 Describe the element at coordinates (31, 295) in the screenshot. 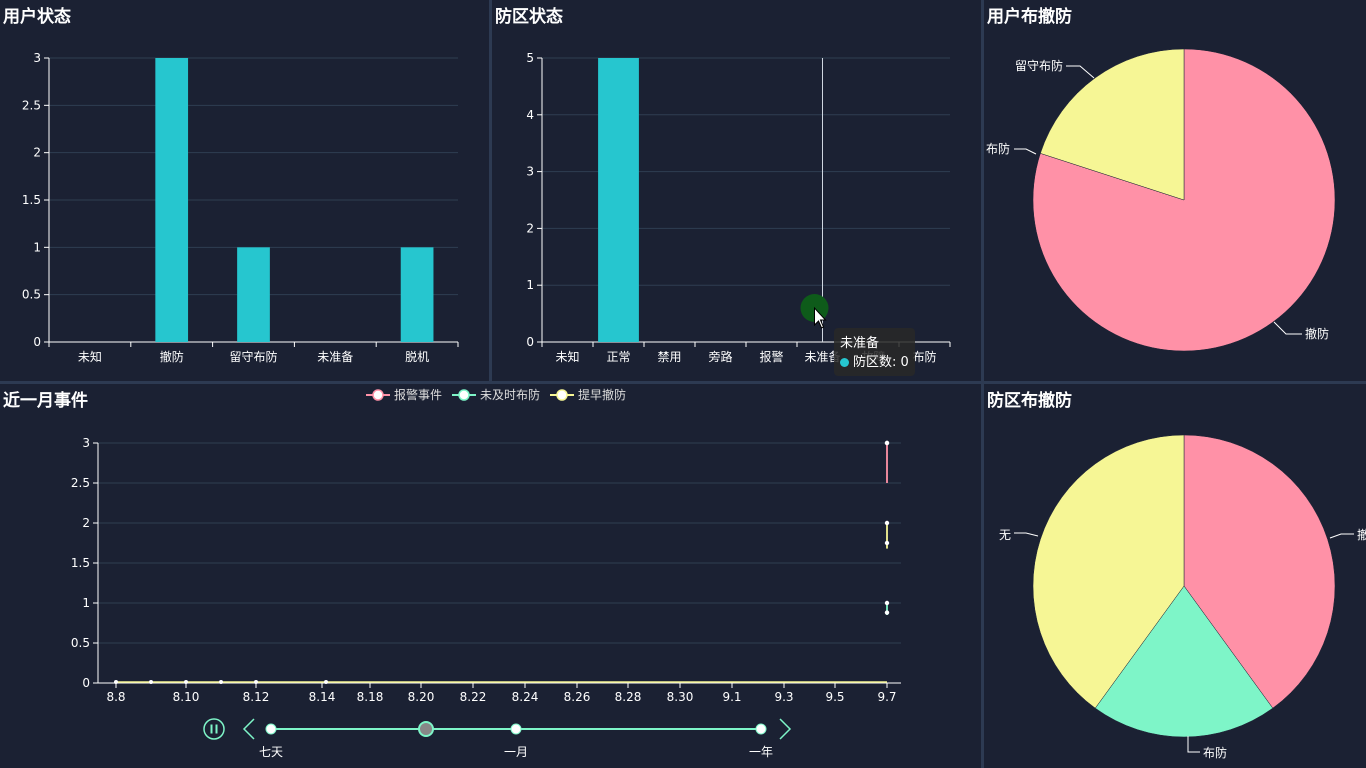

I see `y-tick-label: 0.5` at that location.